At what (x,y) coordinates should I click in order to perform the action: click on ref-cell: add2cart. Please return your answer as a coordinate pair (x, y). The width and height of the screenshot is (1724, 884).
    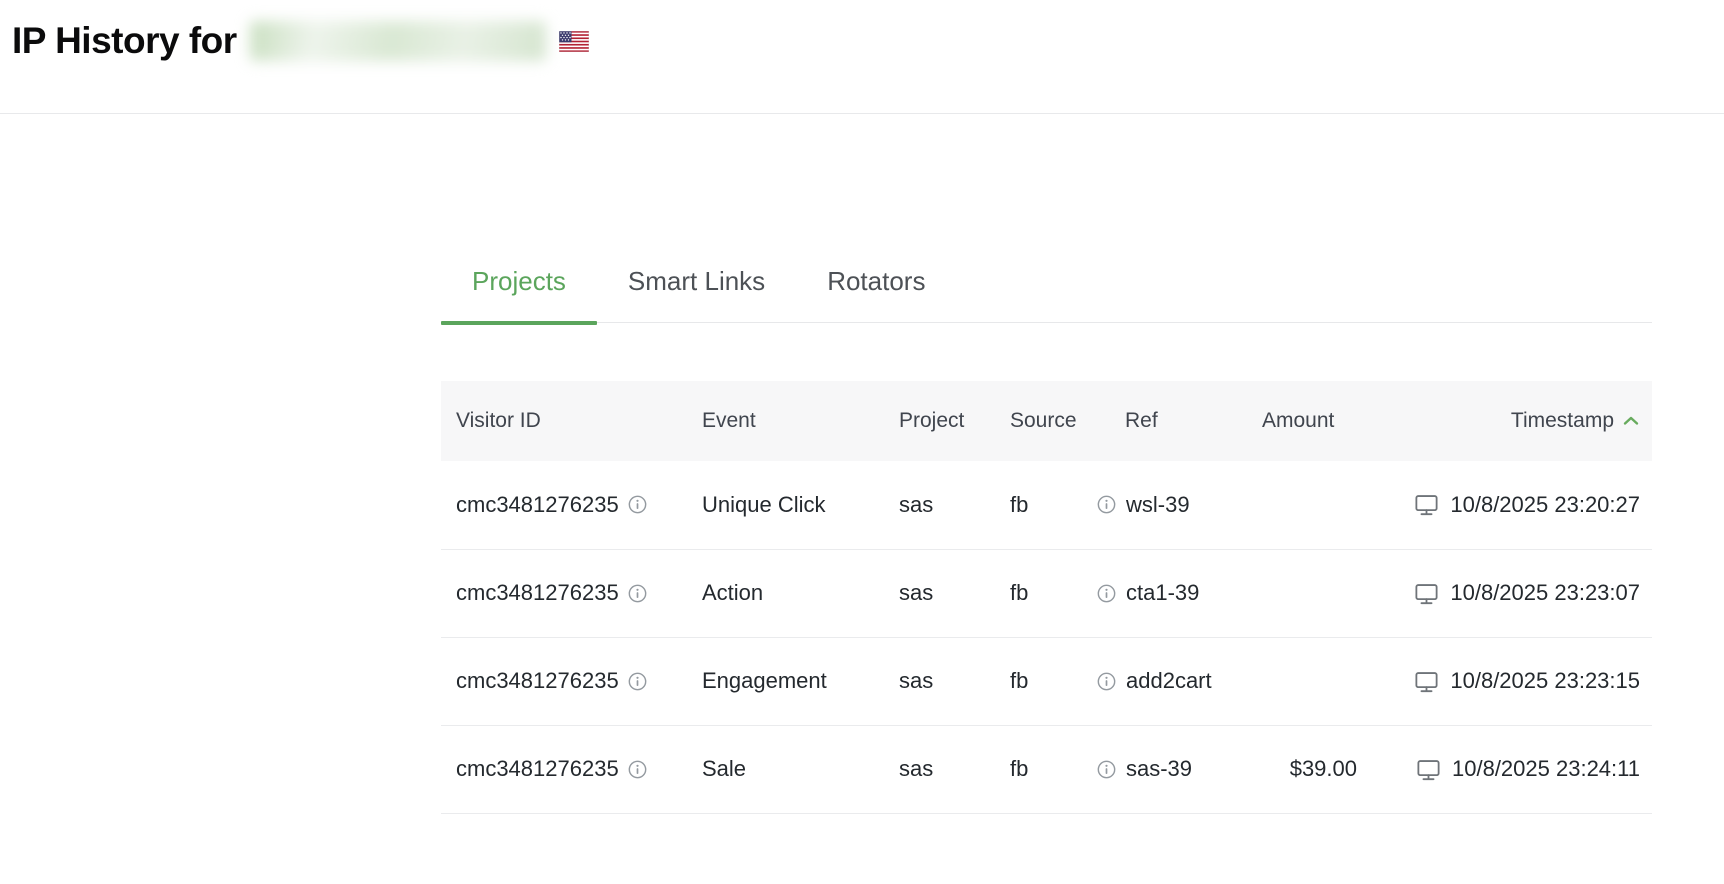
    Looking at the image, I should click on (1176, 681).